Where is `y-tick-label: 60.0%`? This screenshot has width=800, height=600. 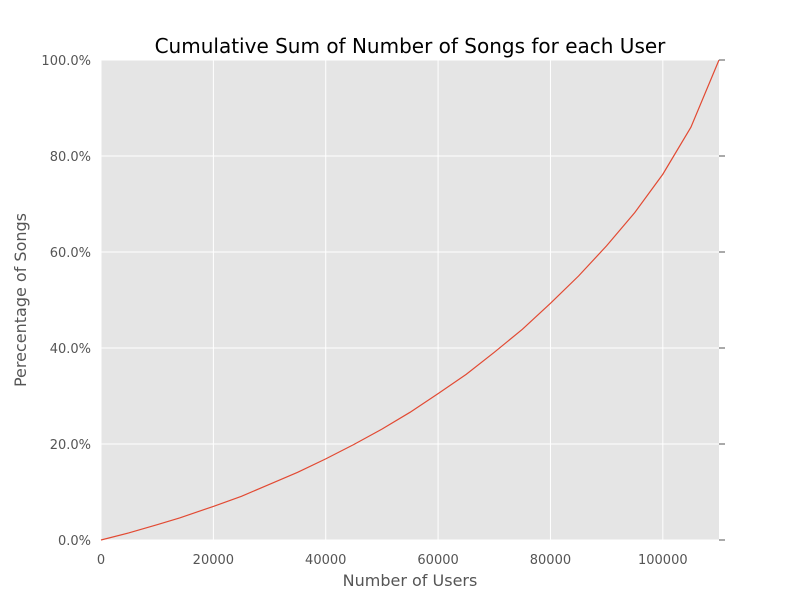
y-tick-label: 60.0% is located at coordinates (70, 253).